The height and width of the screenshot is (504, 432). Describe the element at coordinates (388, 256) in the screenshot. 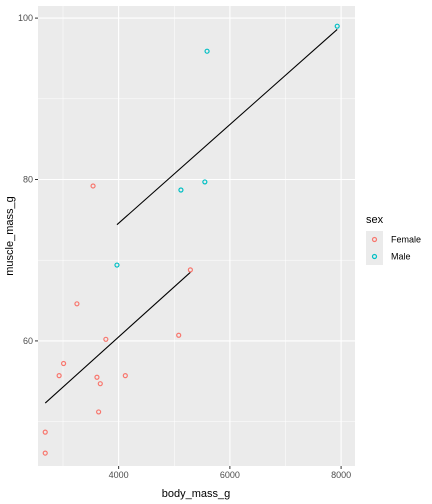

I see `legend-entry-male: Male` at that location.